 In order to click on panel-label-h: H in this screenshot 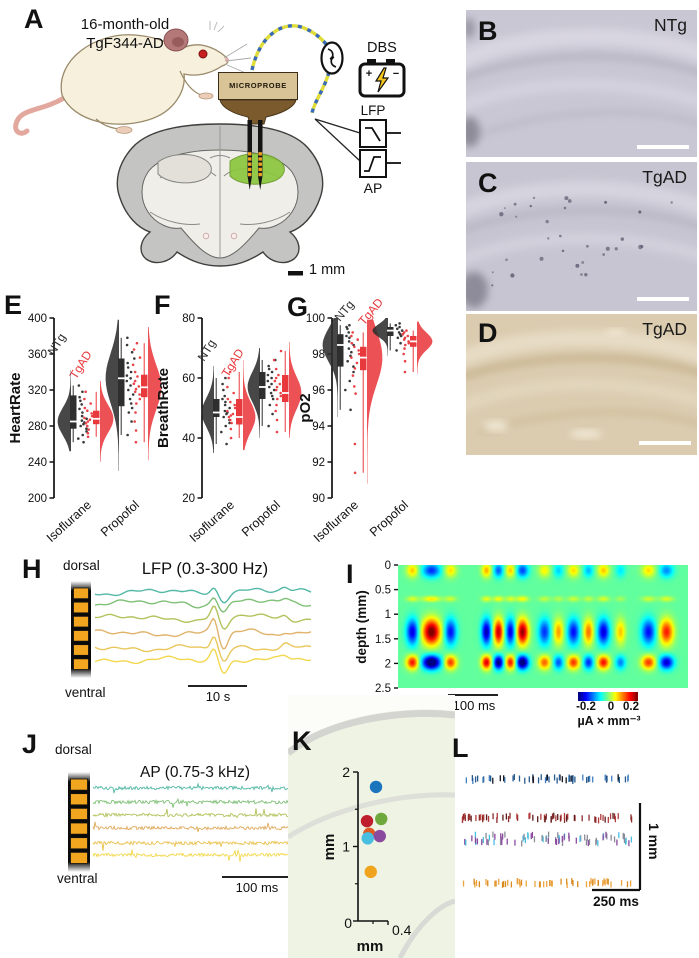, I will do `click(32, 569)`.